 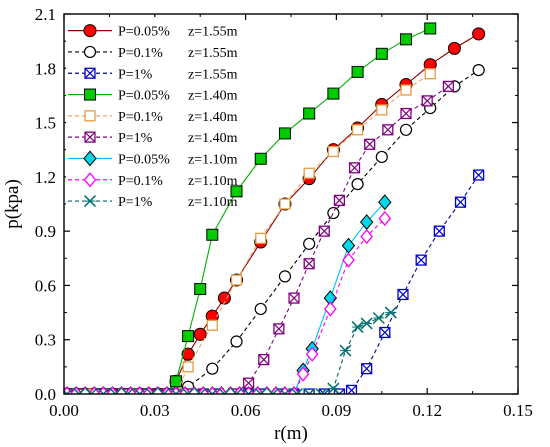 I want to click on y-tick-label: 0.0, so click(x=45, y=394).